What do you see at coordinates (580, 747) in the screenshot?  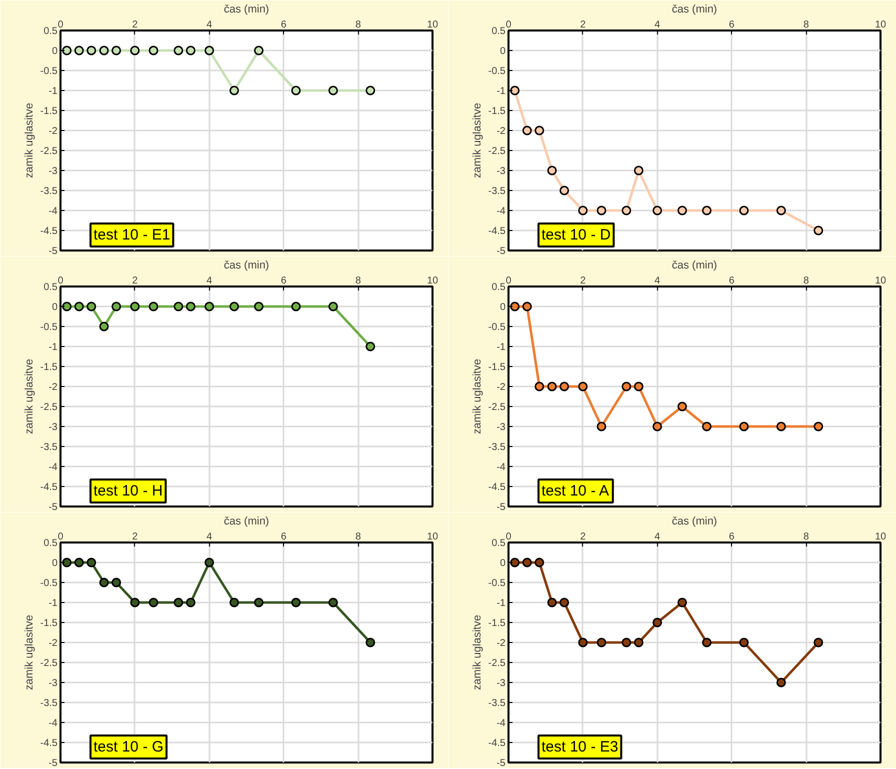 I see `annotation: test 10 - E3` at bounding box center [580, 747].